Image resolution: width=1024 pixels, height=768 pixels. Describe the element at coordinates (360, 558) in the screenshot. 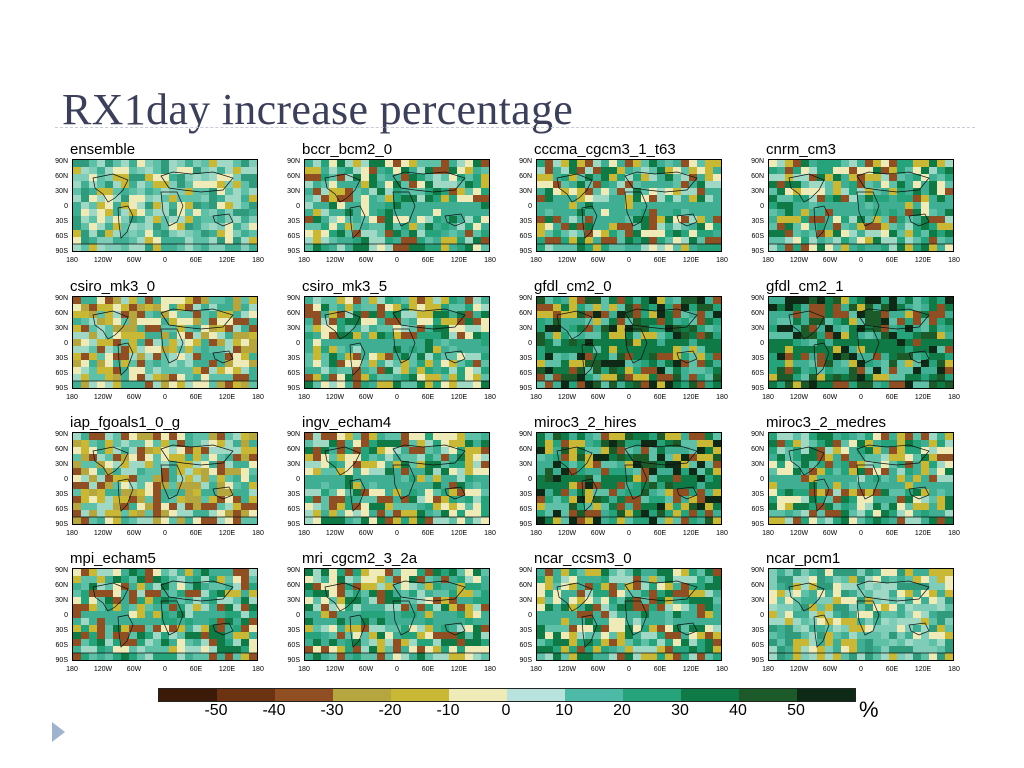

I see `panel-title: mri_cgcm2_3_2a` at that location.